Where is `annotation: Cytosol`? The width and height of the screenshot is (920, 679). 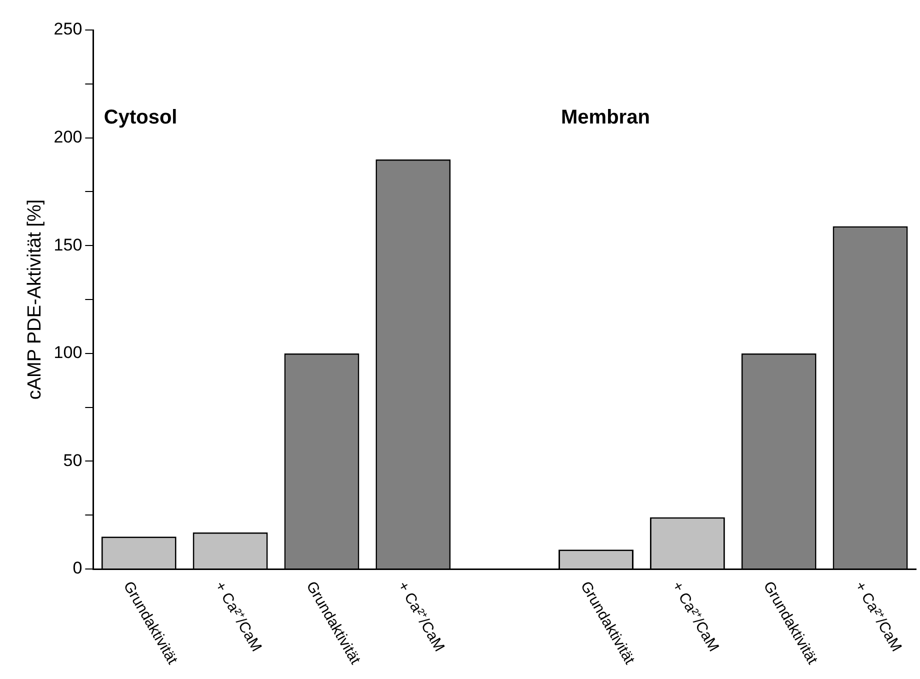
annotation: Cytosol is located at coordinates (141, 117).